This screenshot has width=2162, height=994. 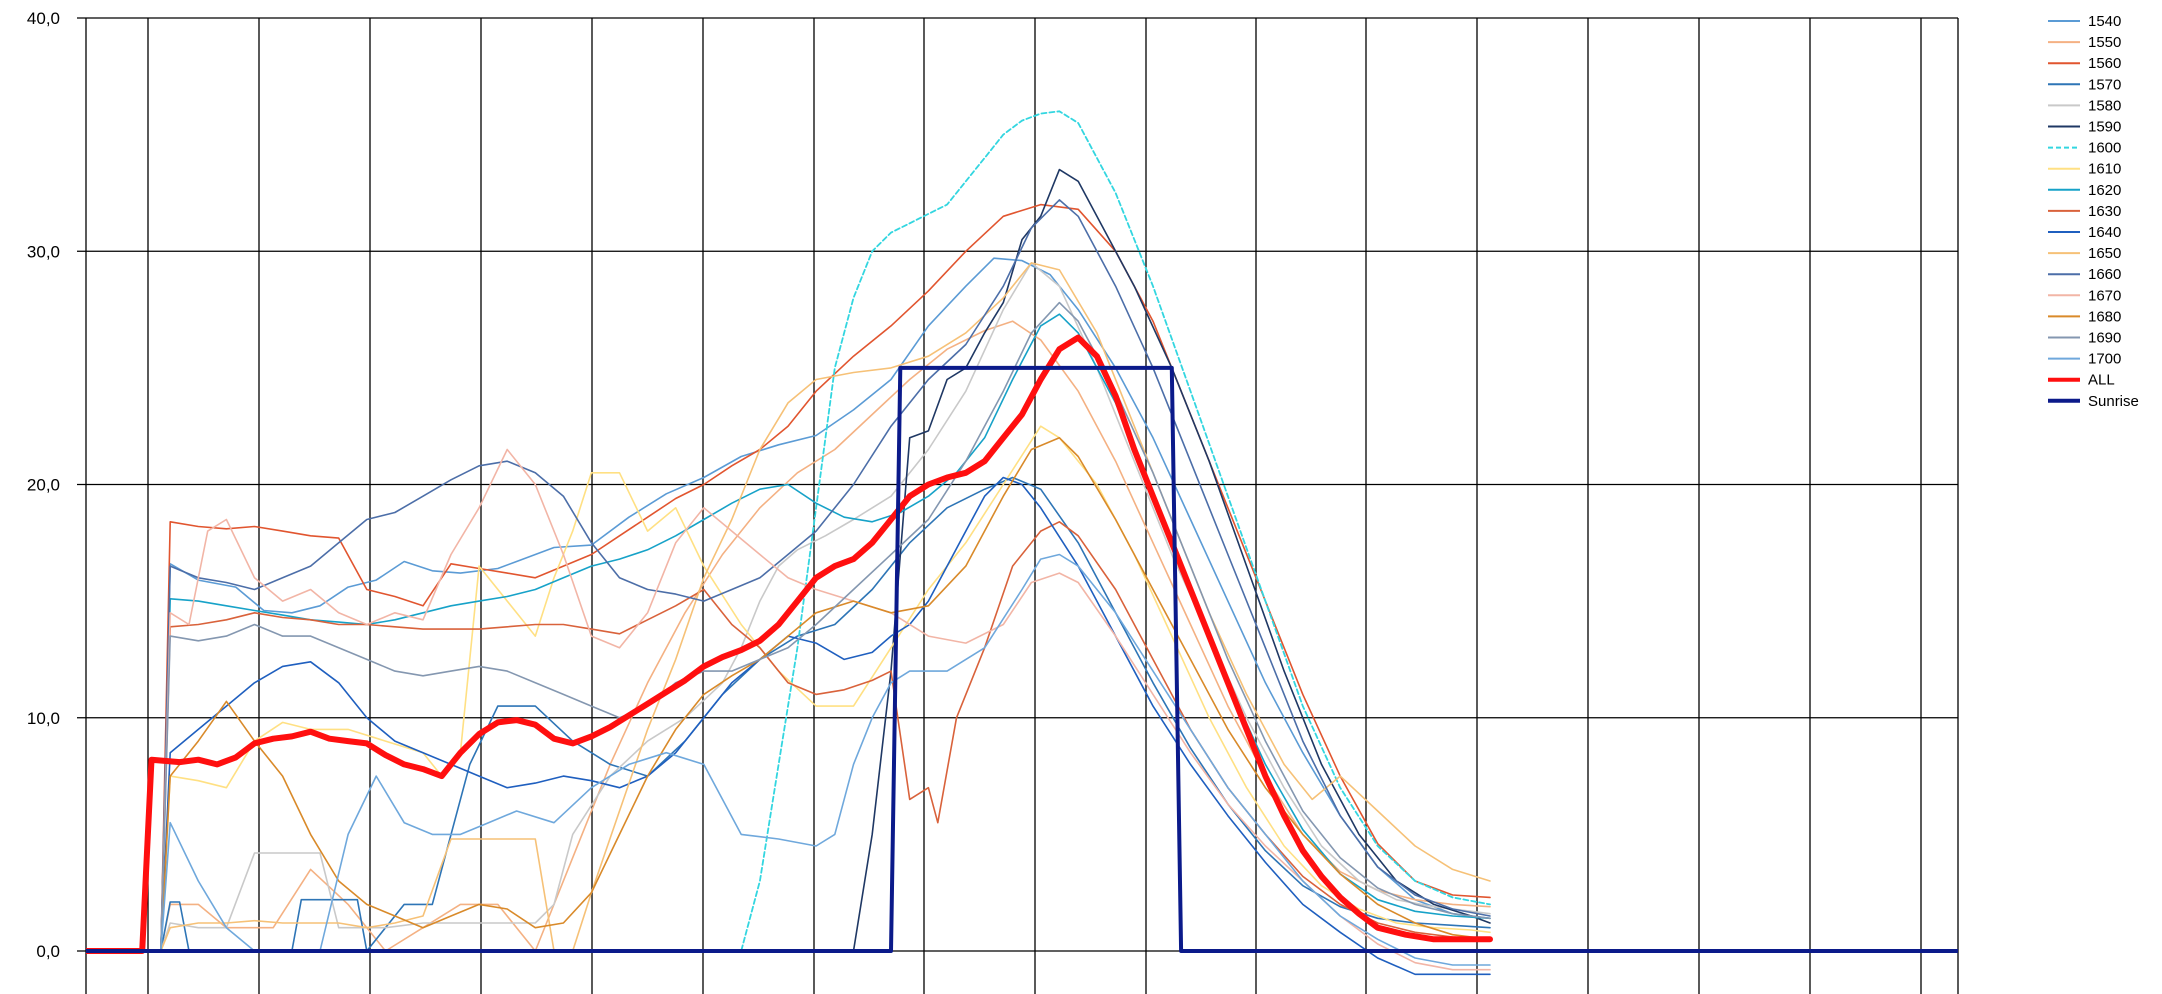 What do you see at coordinates (43, 251) in the screenshot?
I see `y-tick-label: 30,0` at bounding box center [43, 251].